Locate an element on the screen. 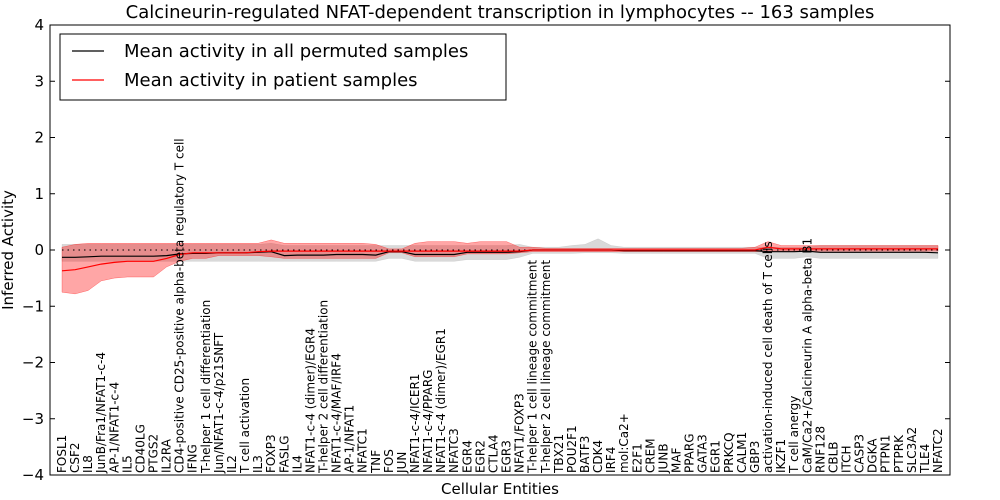  entity-label: CD40LG is located at coordinates (140, 448).